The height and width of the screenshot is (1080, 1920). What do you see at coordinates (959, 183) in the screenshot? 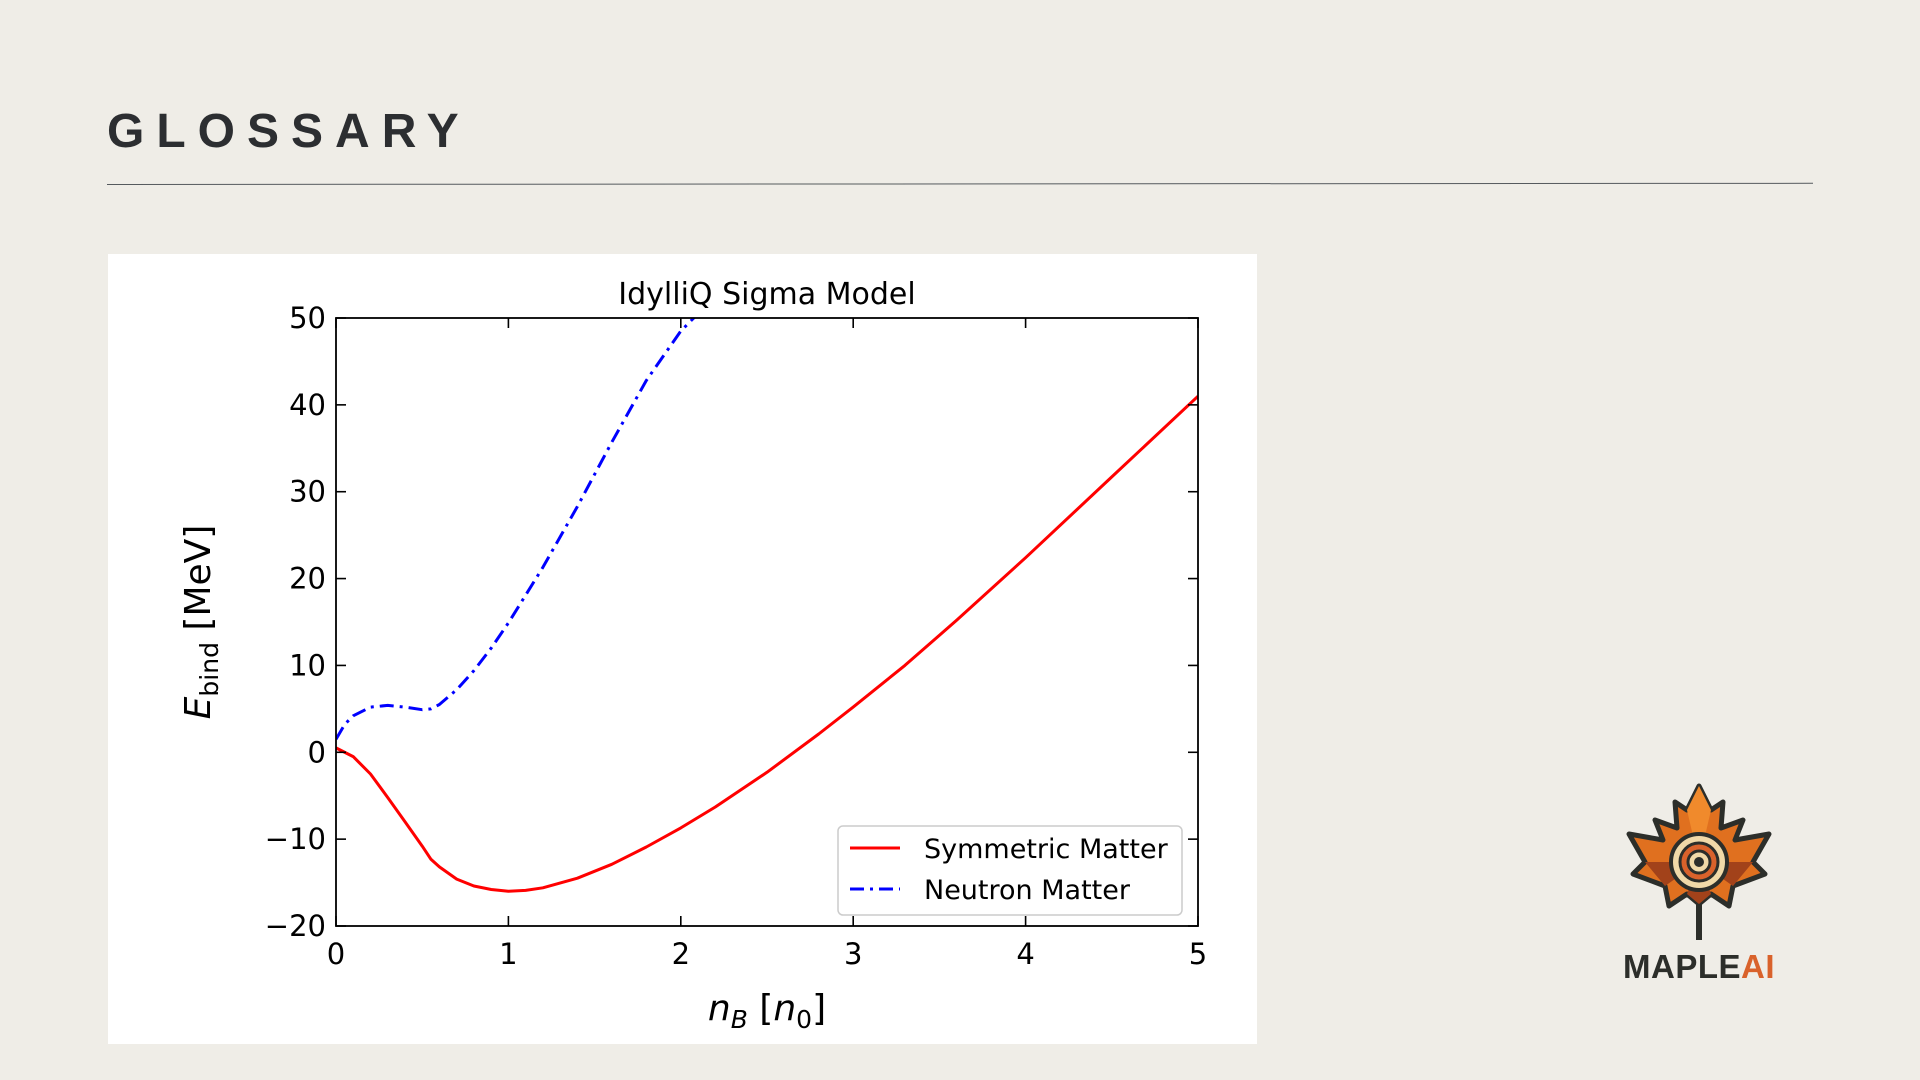
I see `title-divider` at bounding box center [959, 183].